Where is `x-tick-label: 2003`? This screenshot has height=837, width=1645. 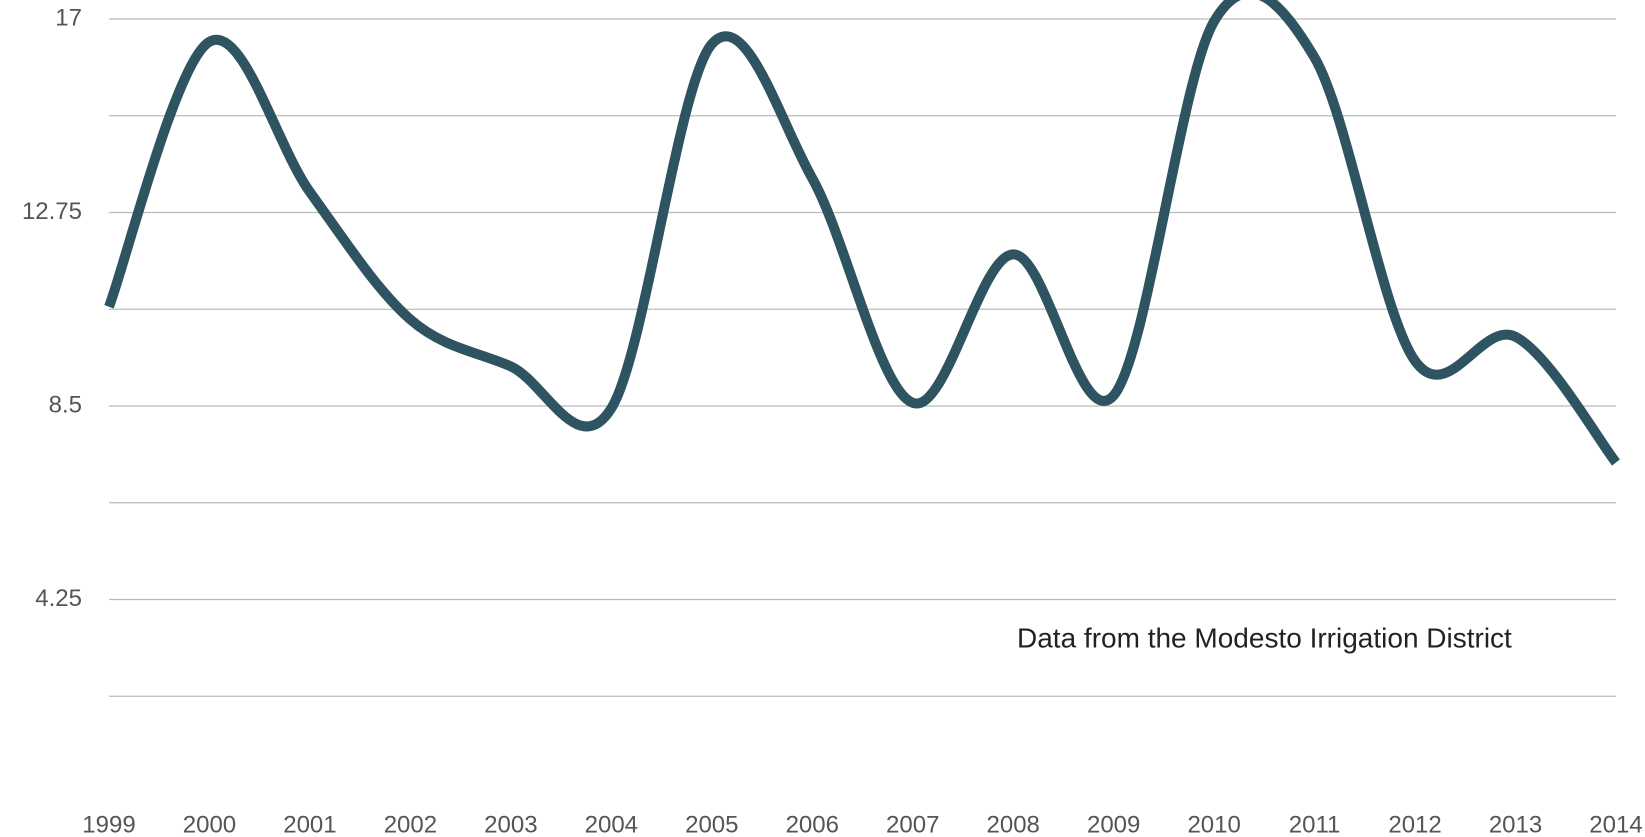
x-tick-label: 2003 is located at coordinates (510, 824).